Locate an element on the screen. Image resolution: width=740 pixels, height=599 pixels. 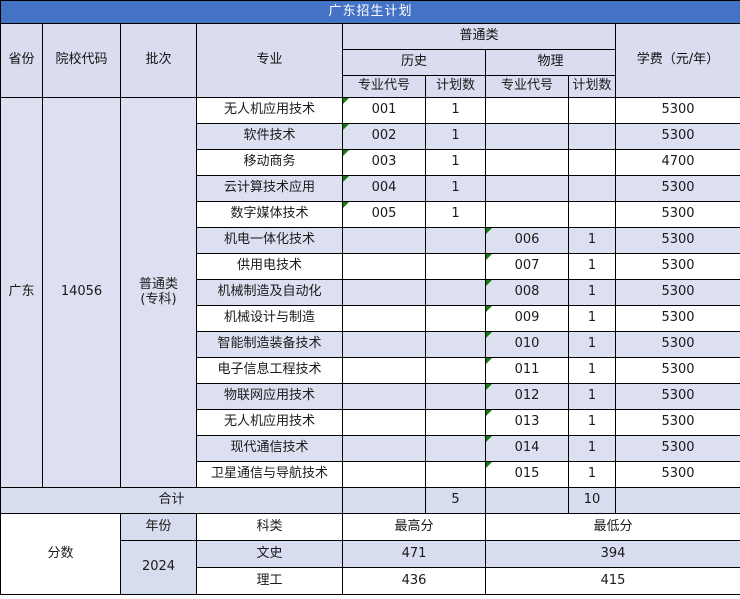
cell-major-text: 智能制造装备技术 is located at coordinates (269, 344).